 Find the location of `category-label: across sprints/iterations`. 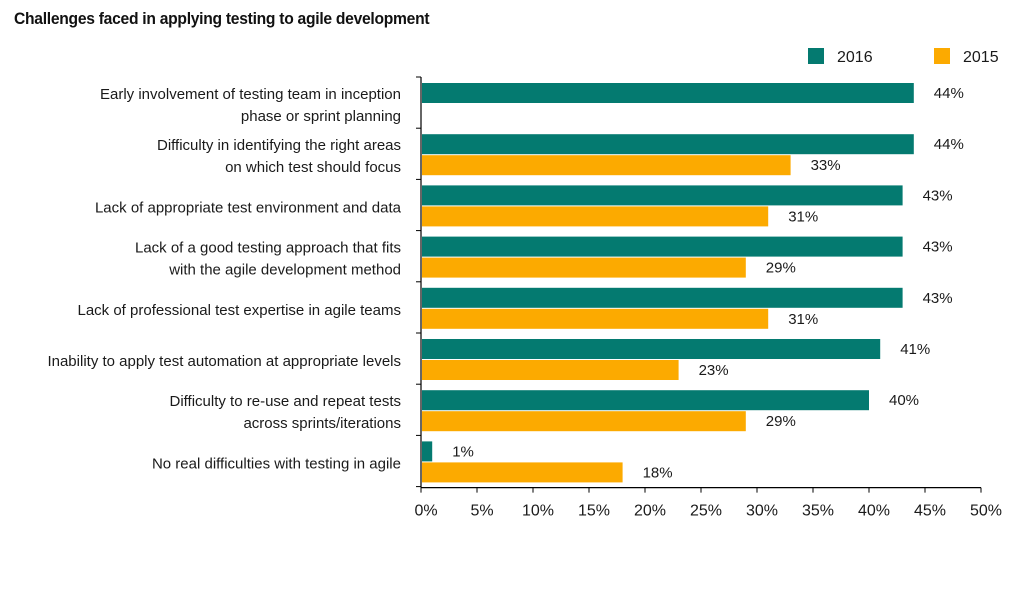

category-label: across sprints/iterations is located at coordinates (322, 423).